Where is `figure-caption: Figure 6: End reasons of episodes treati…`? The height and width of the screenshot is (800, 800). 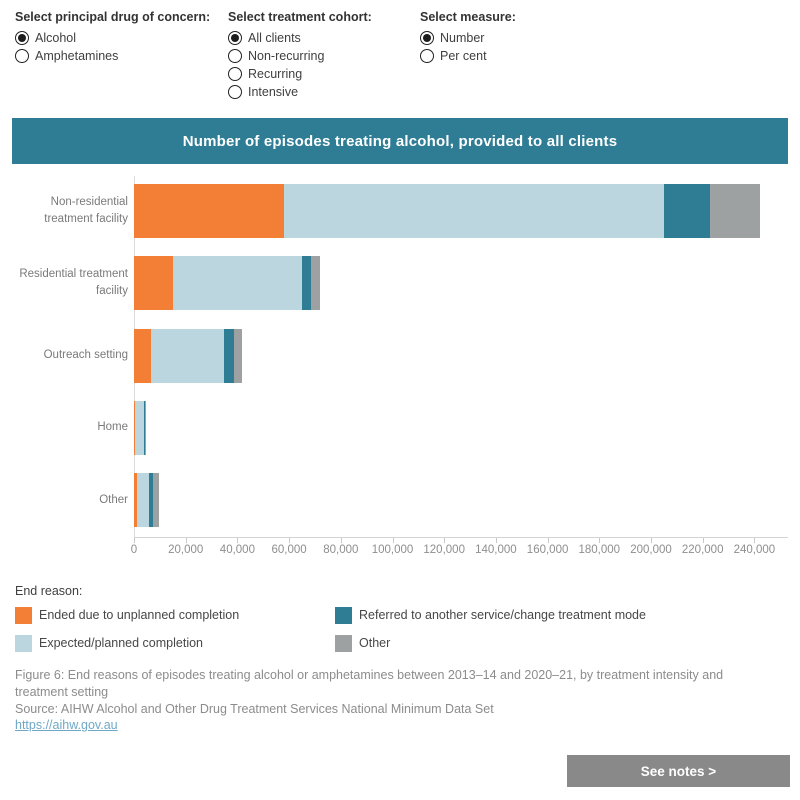 figure-caption: Figure 6: End reasons of episodes treati… is located at coordinates (369, 683).